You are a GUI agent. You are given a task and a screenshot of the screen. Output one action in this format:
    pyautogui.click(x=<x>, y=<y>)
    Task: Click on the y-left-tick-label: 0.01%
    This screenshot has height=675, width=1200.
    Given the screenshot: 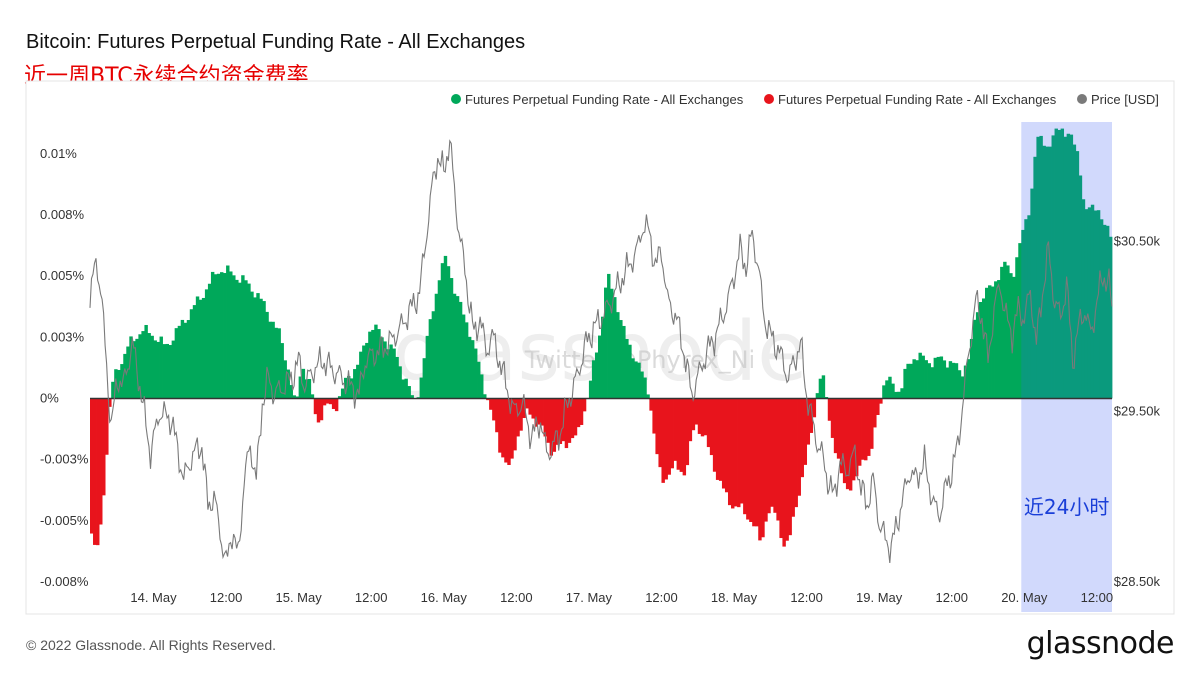 What is the action you would take?
    pyautogui.click(x=58, y=153)
    